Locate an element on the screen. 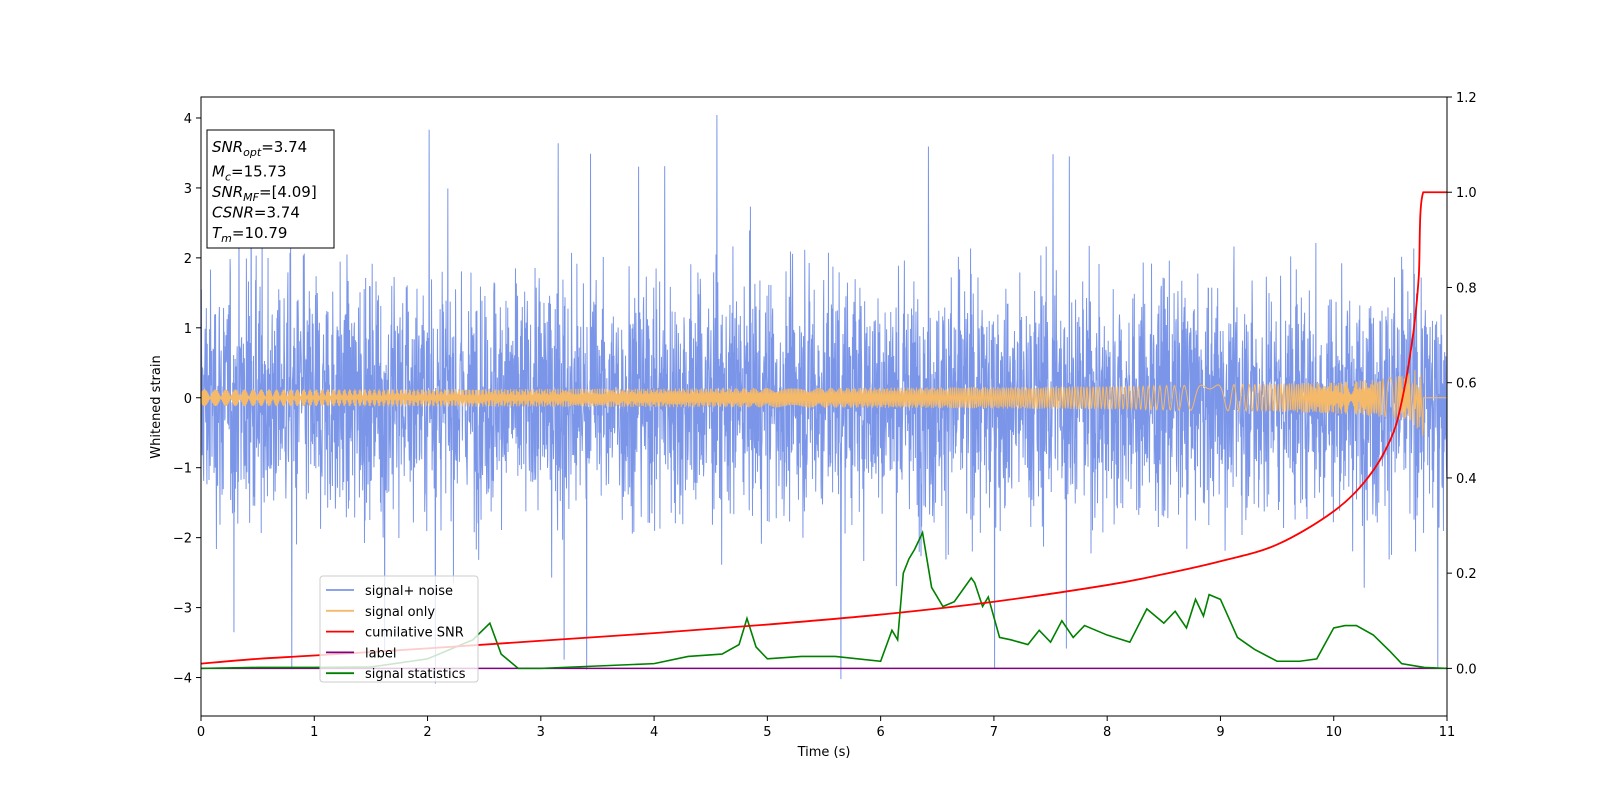 Image resolution: width=1600 pixels, height=800 pixels. stat-line: SNRMF=[4.09] is located at coordinates (264, 193).